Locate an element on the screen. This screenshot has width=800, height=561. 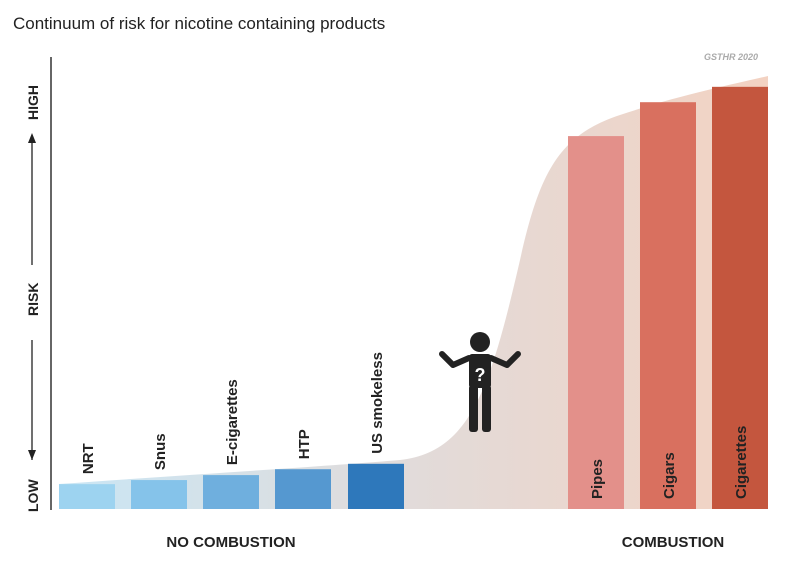
y-label-high: HIGH is located at coordinates (33, 102).